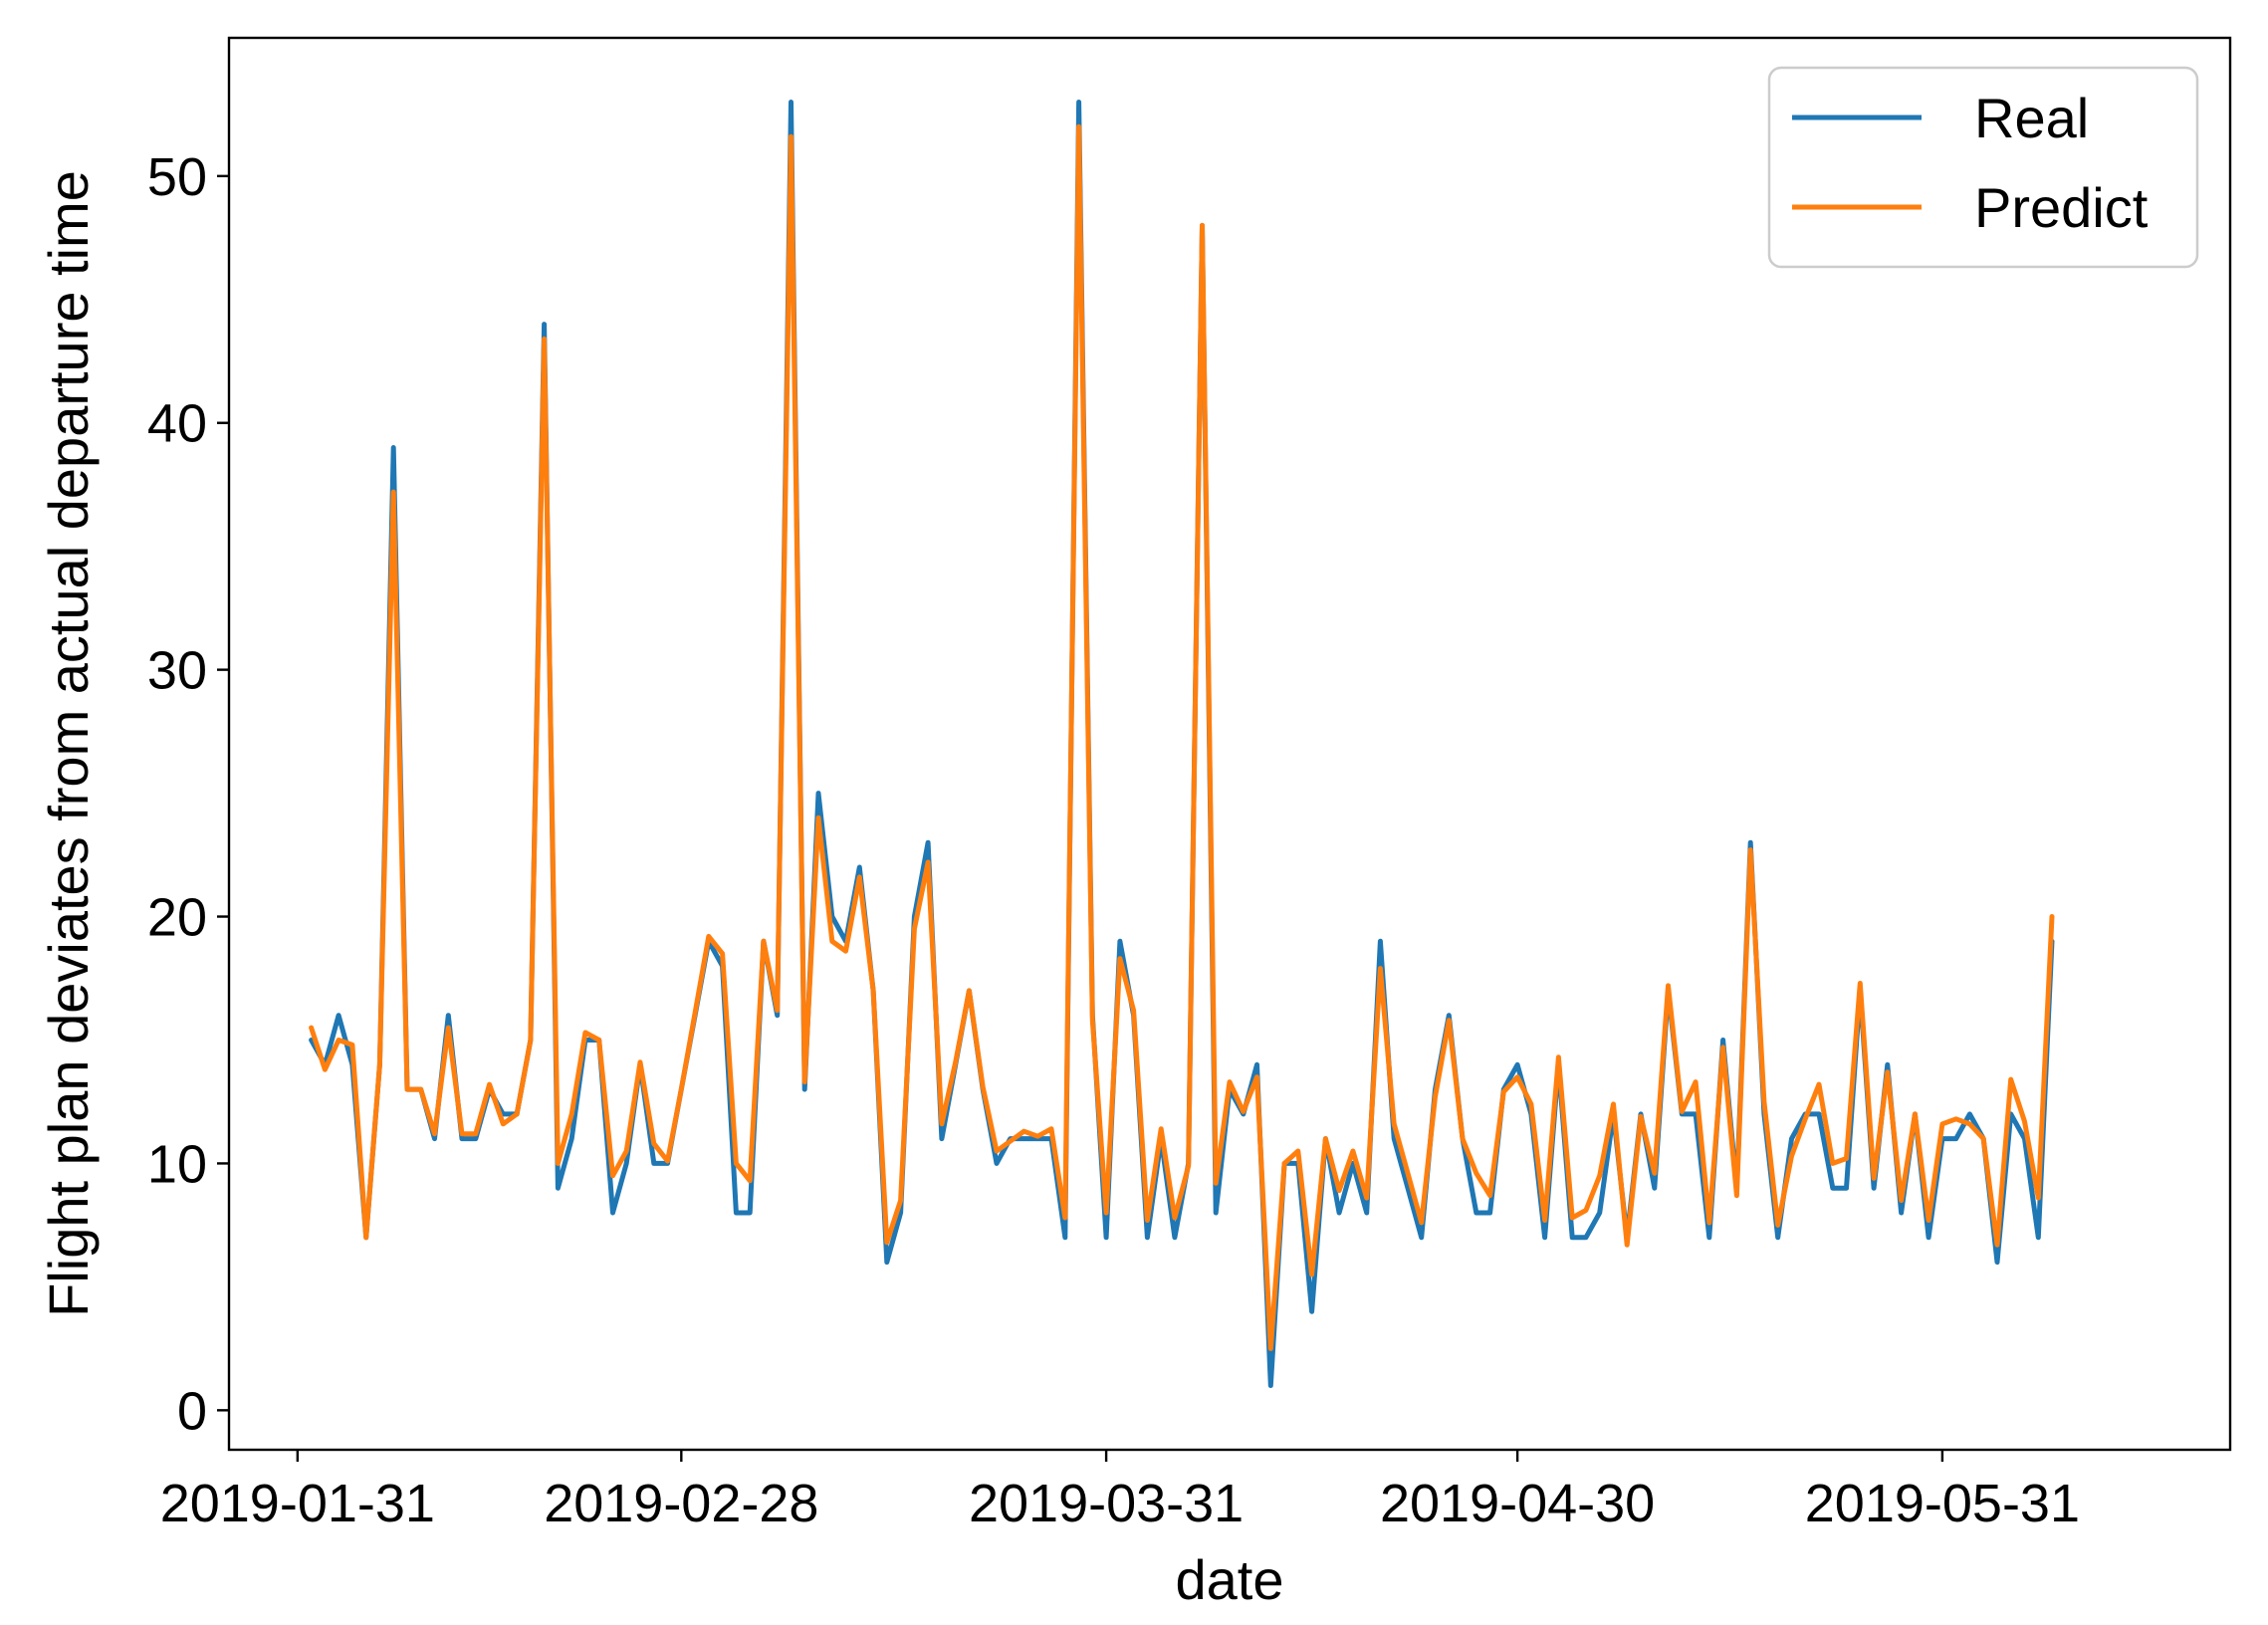 The image size is (2268, 1625). Describe the element at coordinates (1106, 1503) in the screenshot. I see `x-tick-label: 2019-03-31` at that location.